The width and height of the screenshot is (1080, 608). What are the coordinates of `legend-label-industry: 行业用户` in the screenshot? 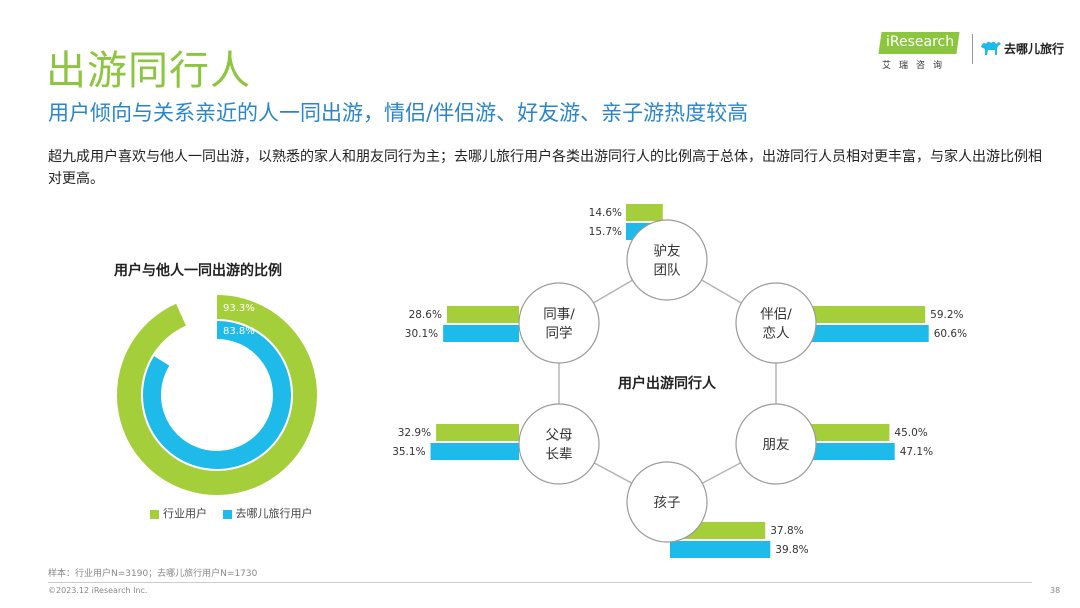 It's located at (185, 513).